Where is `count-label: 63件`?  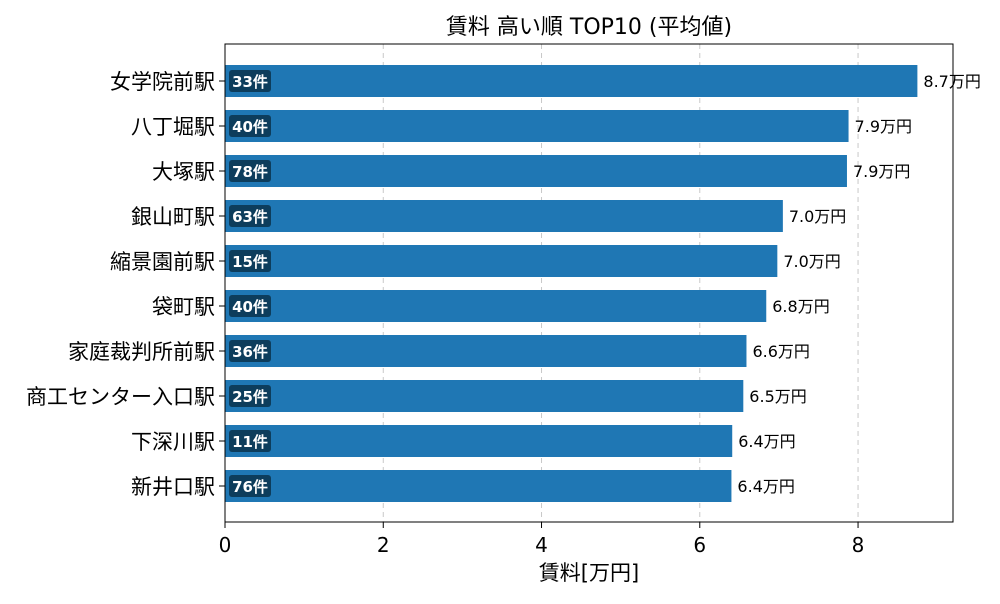 count-label: 63件 is located at coordinates (250, 217).